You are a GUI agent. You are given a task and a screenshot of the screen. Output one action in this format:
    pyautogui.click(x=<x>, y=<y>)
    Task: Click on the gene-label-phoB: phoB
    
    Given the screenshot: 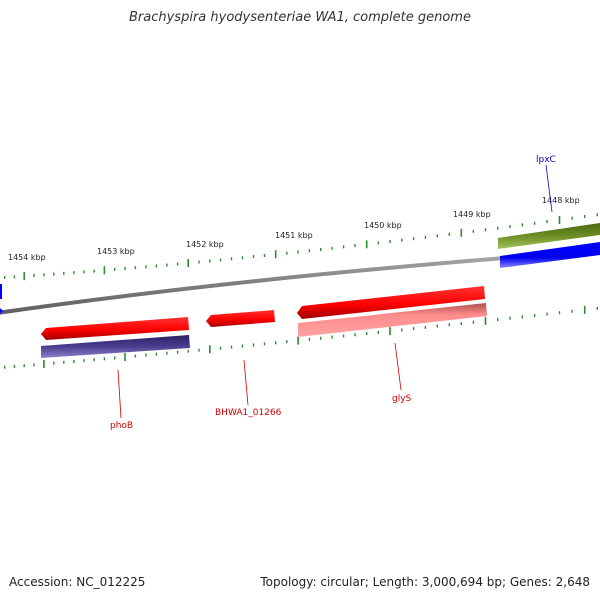 What is the action you would take?
    pyautogui.click(x=121, y=426)
    